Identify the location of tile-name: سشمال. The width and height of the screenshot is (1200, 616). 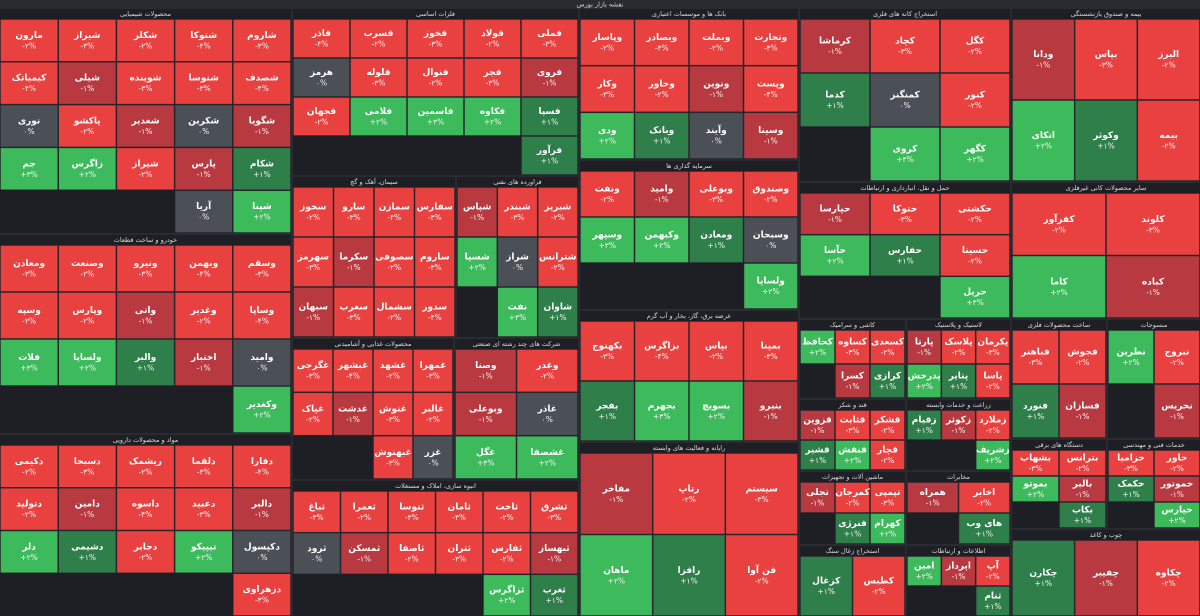
(394, 308).